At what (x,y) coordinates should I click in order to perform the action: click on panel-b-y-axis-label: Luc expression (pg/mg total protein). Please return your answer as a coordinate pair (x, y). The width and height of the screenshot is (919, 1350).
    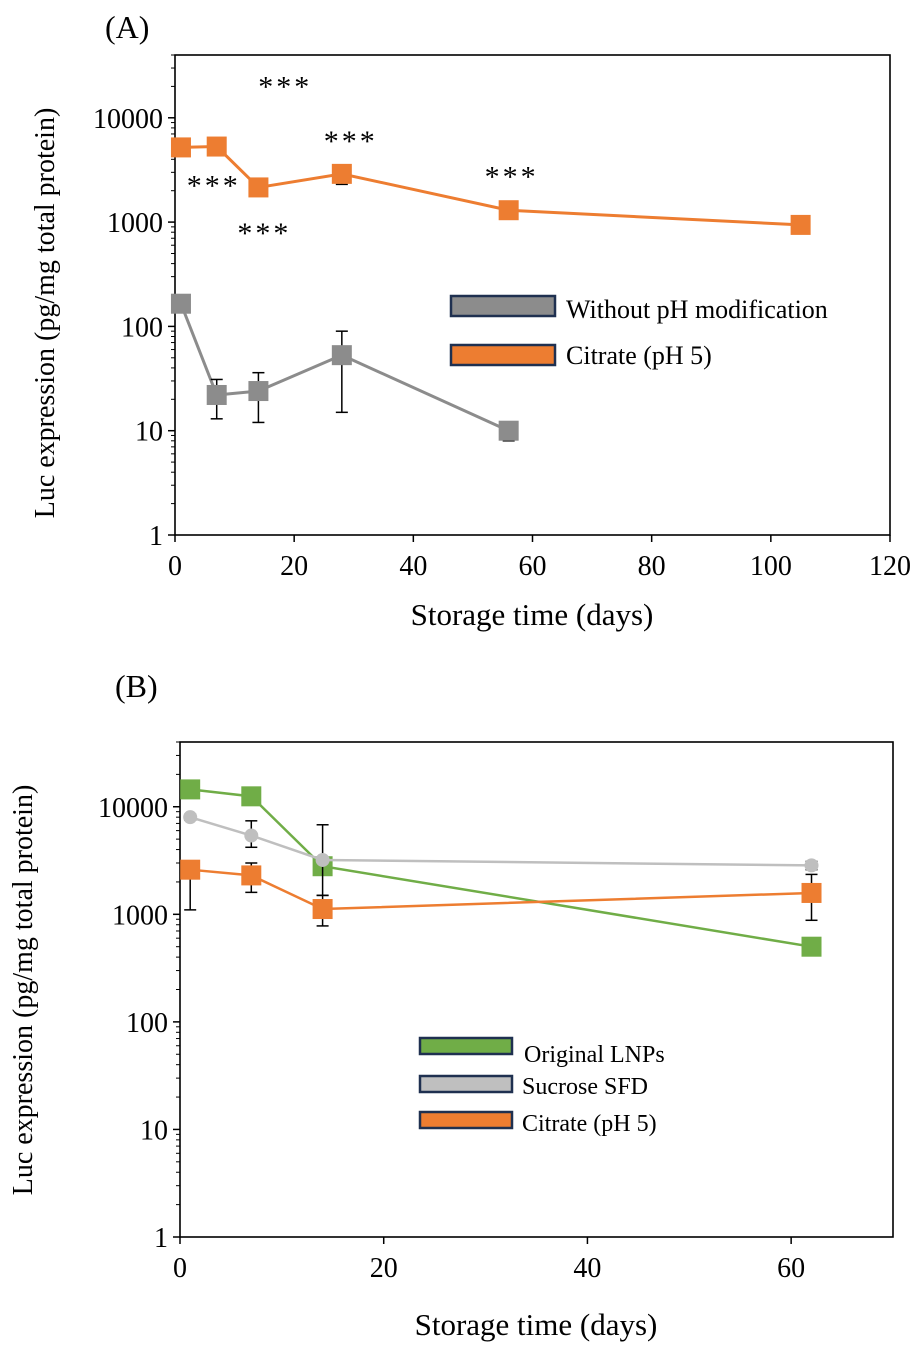
    Looking at the image, I should click on (23, 990).